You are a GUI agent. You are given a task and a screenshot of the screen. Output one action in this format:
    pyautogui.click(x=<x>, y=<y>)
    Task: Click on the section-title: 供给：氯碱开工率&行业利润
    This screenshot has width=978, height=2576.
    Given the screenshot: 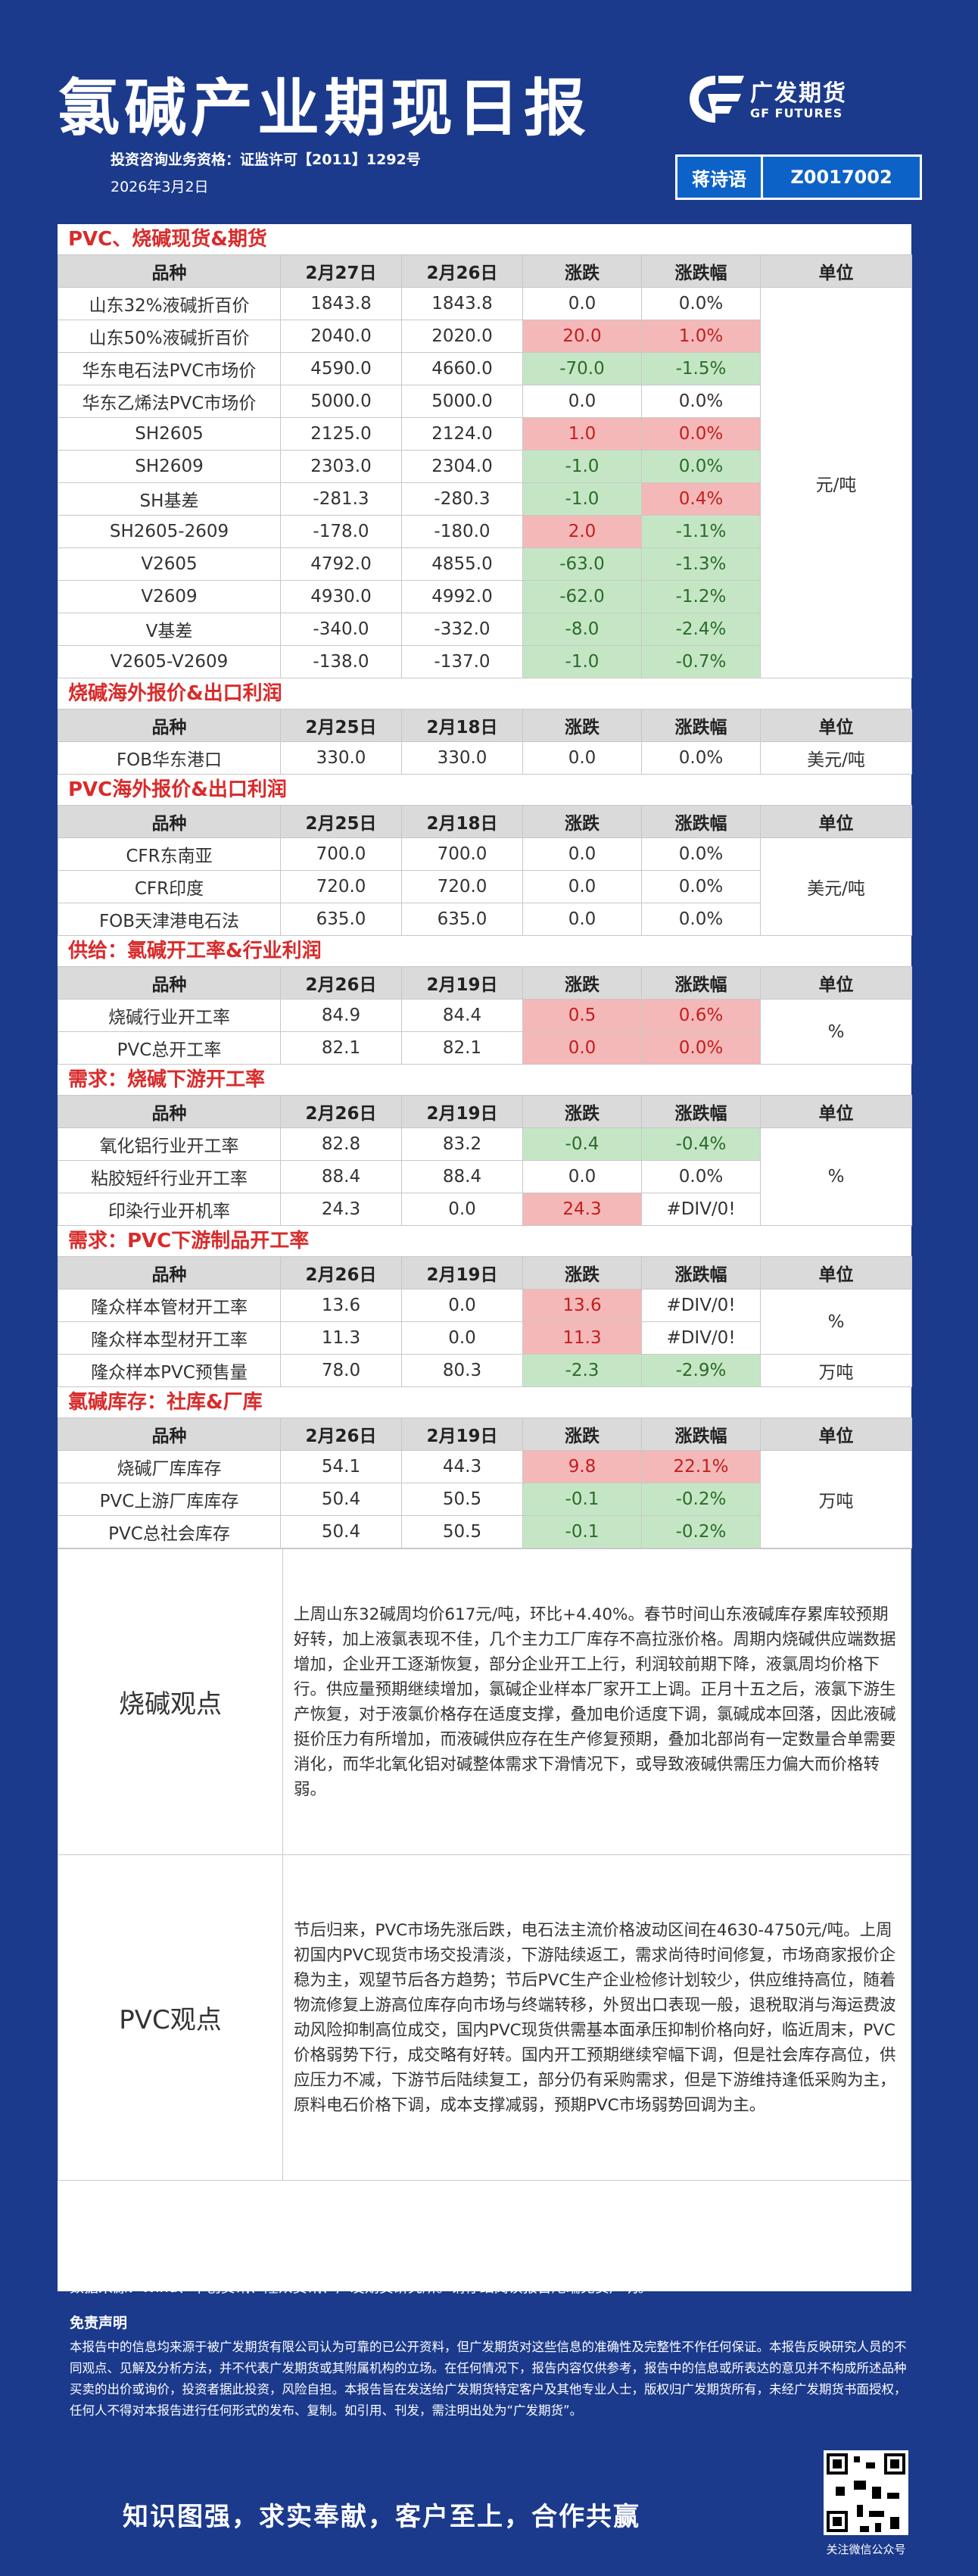 What is the action you would take?
    pyautogui.click(x=195, y=951)
    